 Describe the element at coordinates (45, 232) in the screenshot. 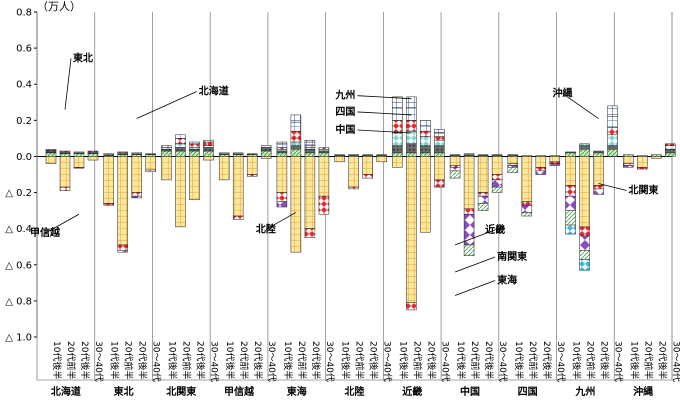

I see `series-annotation: 甲信越` at that location.